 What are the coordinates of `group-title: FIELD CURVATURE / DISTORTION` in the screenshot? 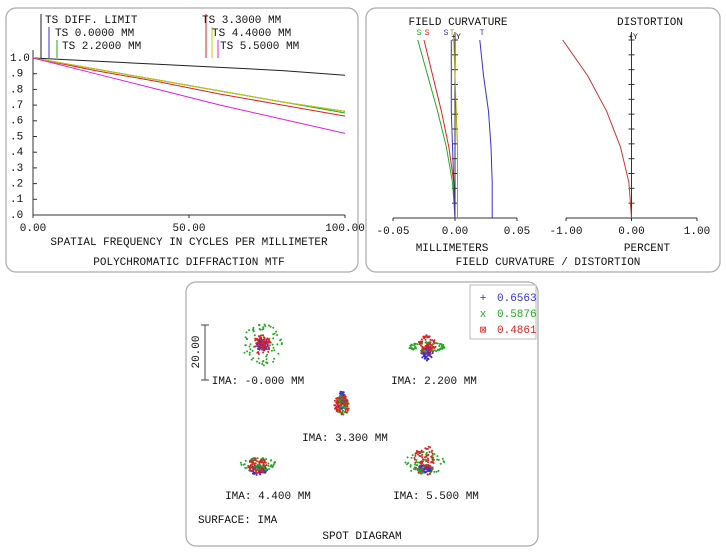 It's located at (548, 263).